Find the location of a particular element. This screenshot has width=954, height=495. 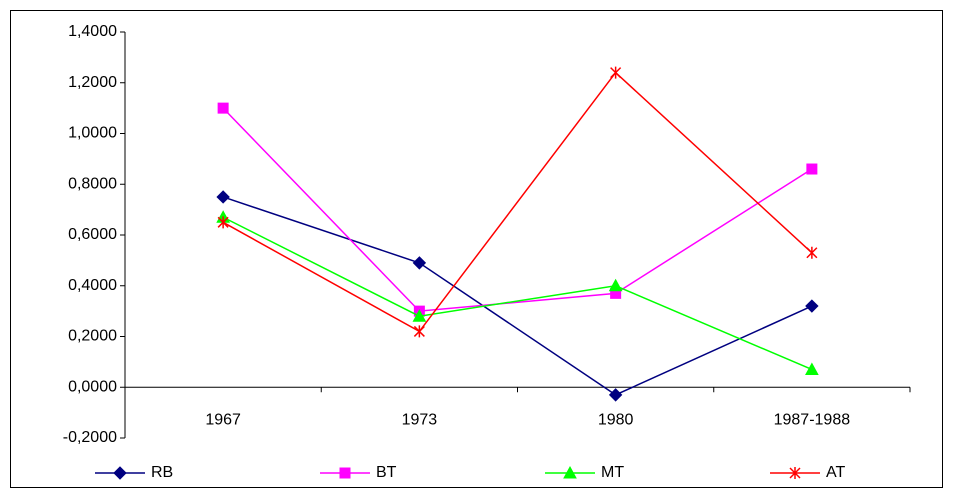

x-tick-label: 1980 is located at coordinates (616, 419).